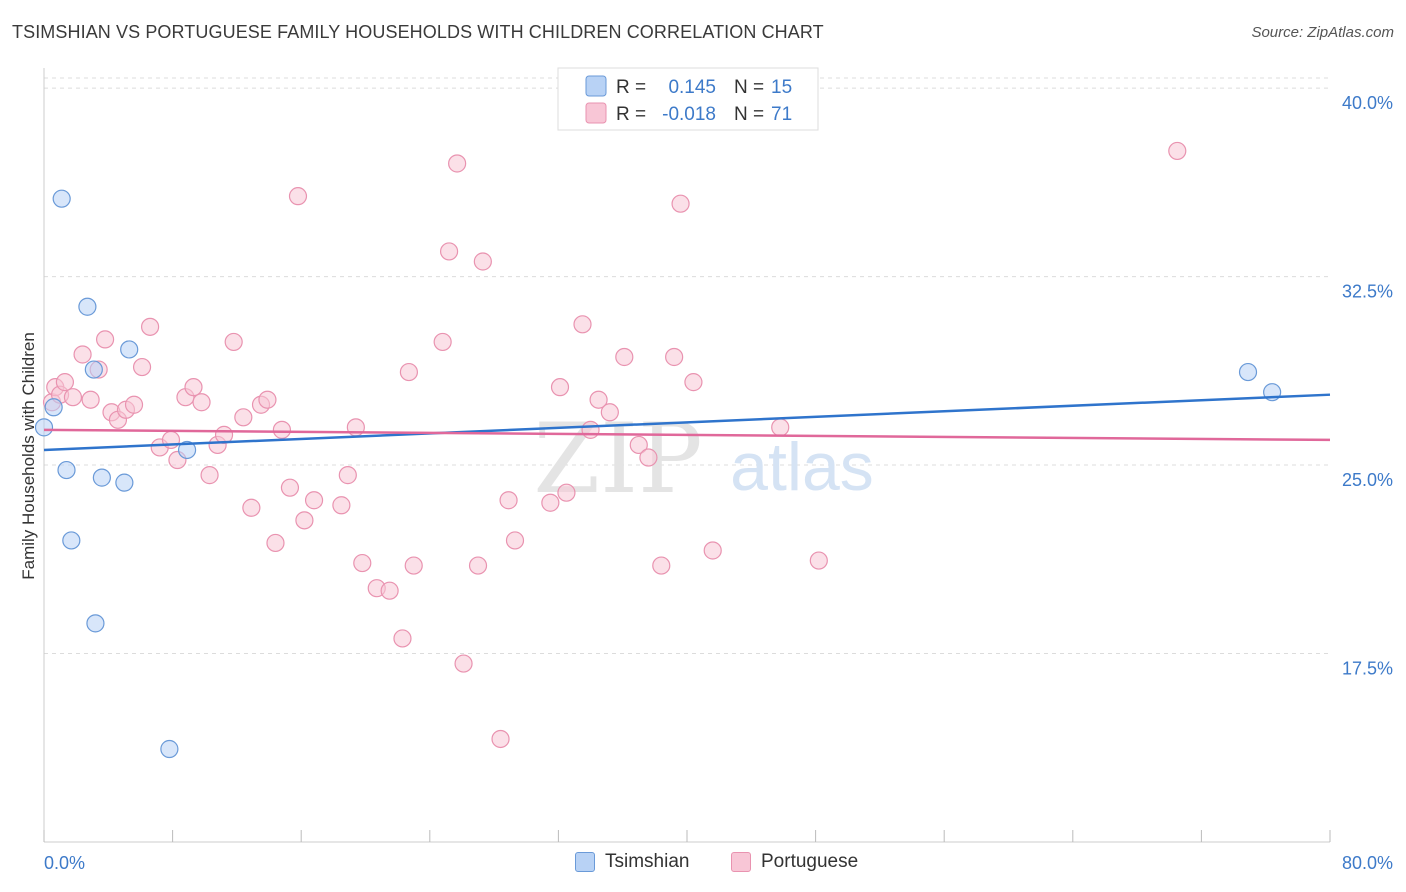  I want to click on trend-lines, so click(687, 422).